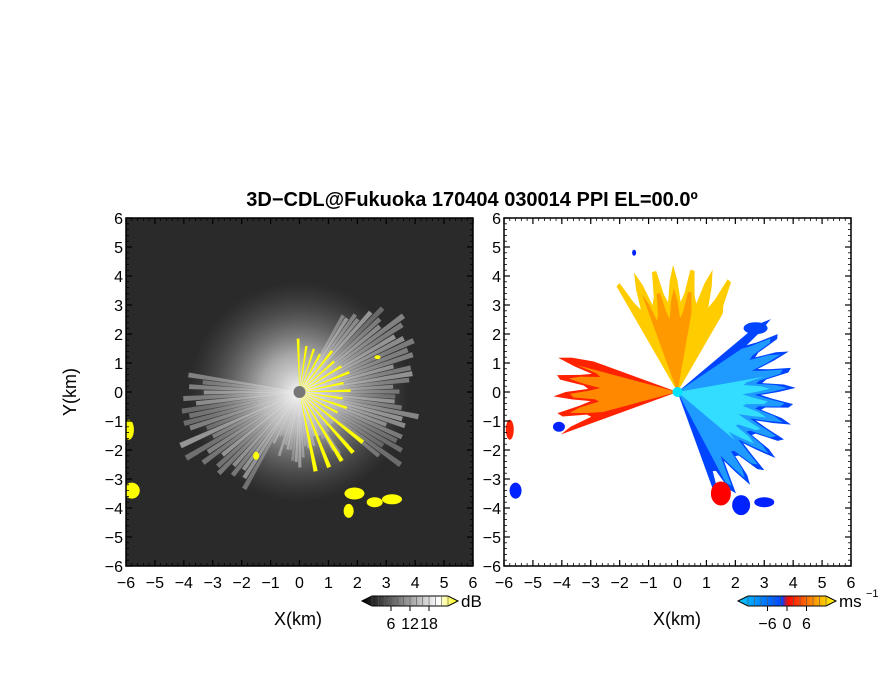 The height and width of the screenshot is (680, 880). What do you see at coordinates (787, 603) in the screenshot?
I see `velocity-colorbar-ticks` at bounding box center [787, 603].